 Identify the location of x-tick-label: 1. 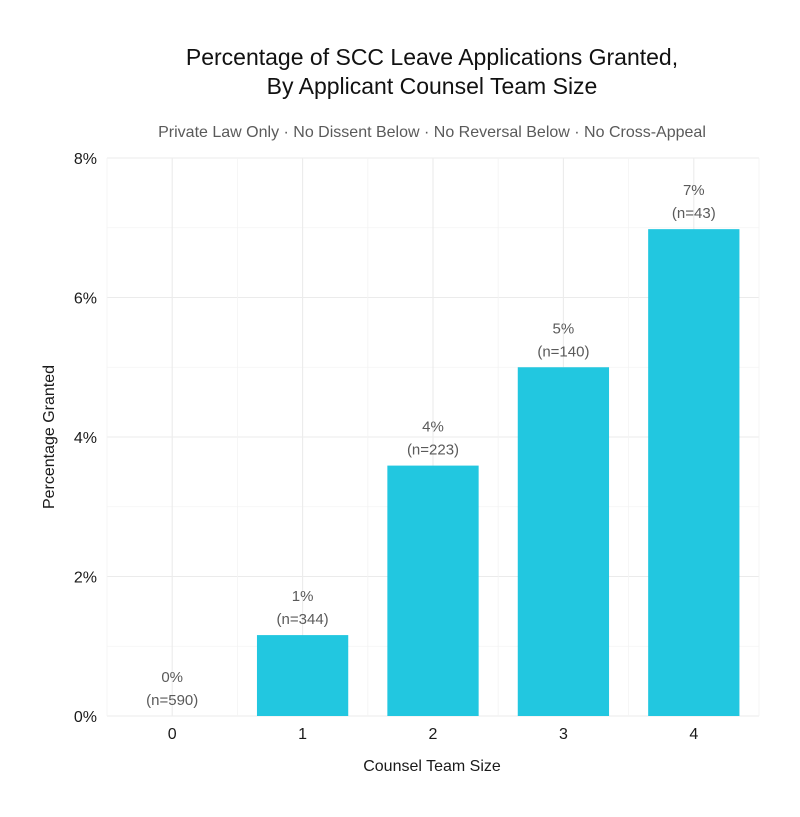
(302, 734).